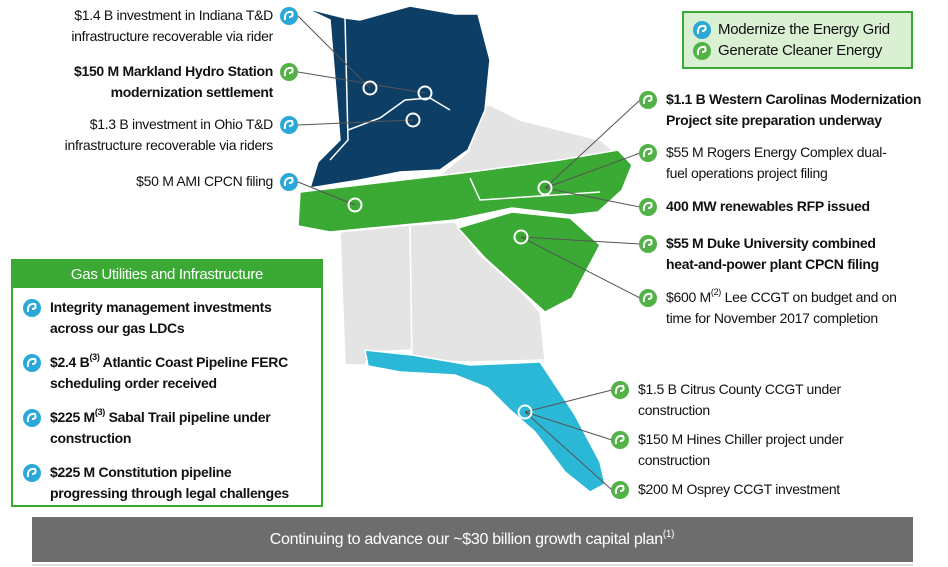  I want to click on callout-line: time for November 2017 completion, so click(772, 318).